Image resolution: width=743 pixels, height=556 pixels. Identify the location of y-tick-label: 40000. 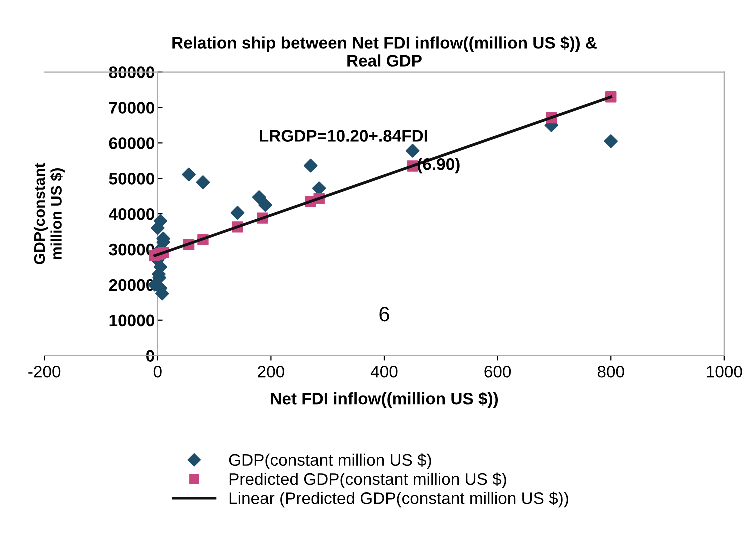
(131, 214).